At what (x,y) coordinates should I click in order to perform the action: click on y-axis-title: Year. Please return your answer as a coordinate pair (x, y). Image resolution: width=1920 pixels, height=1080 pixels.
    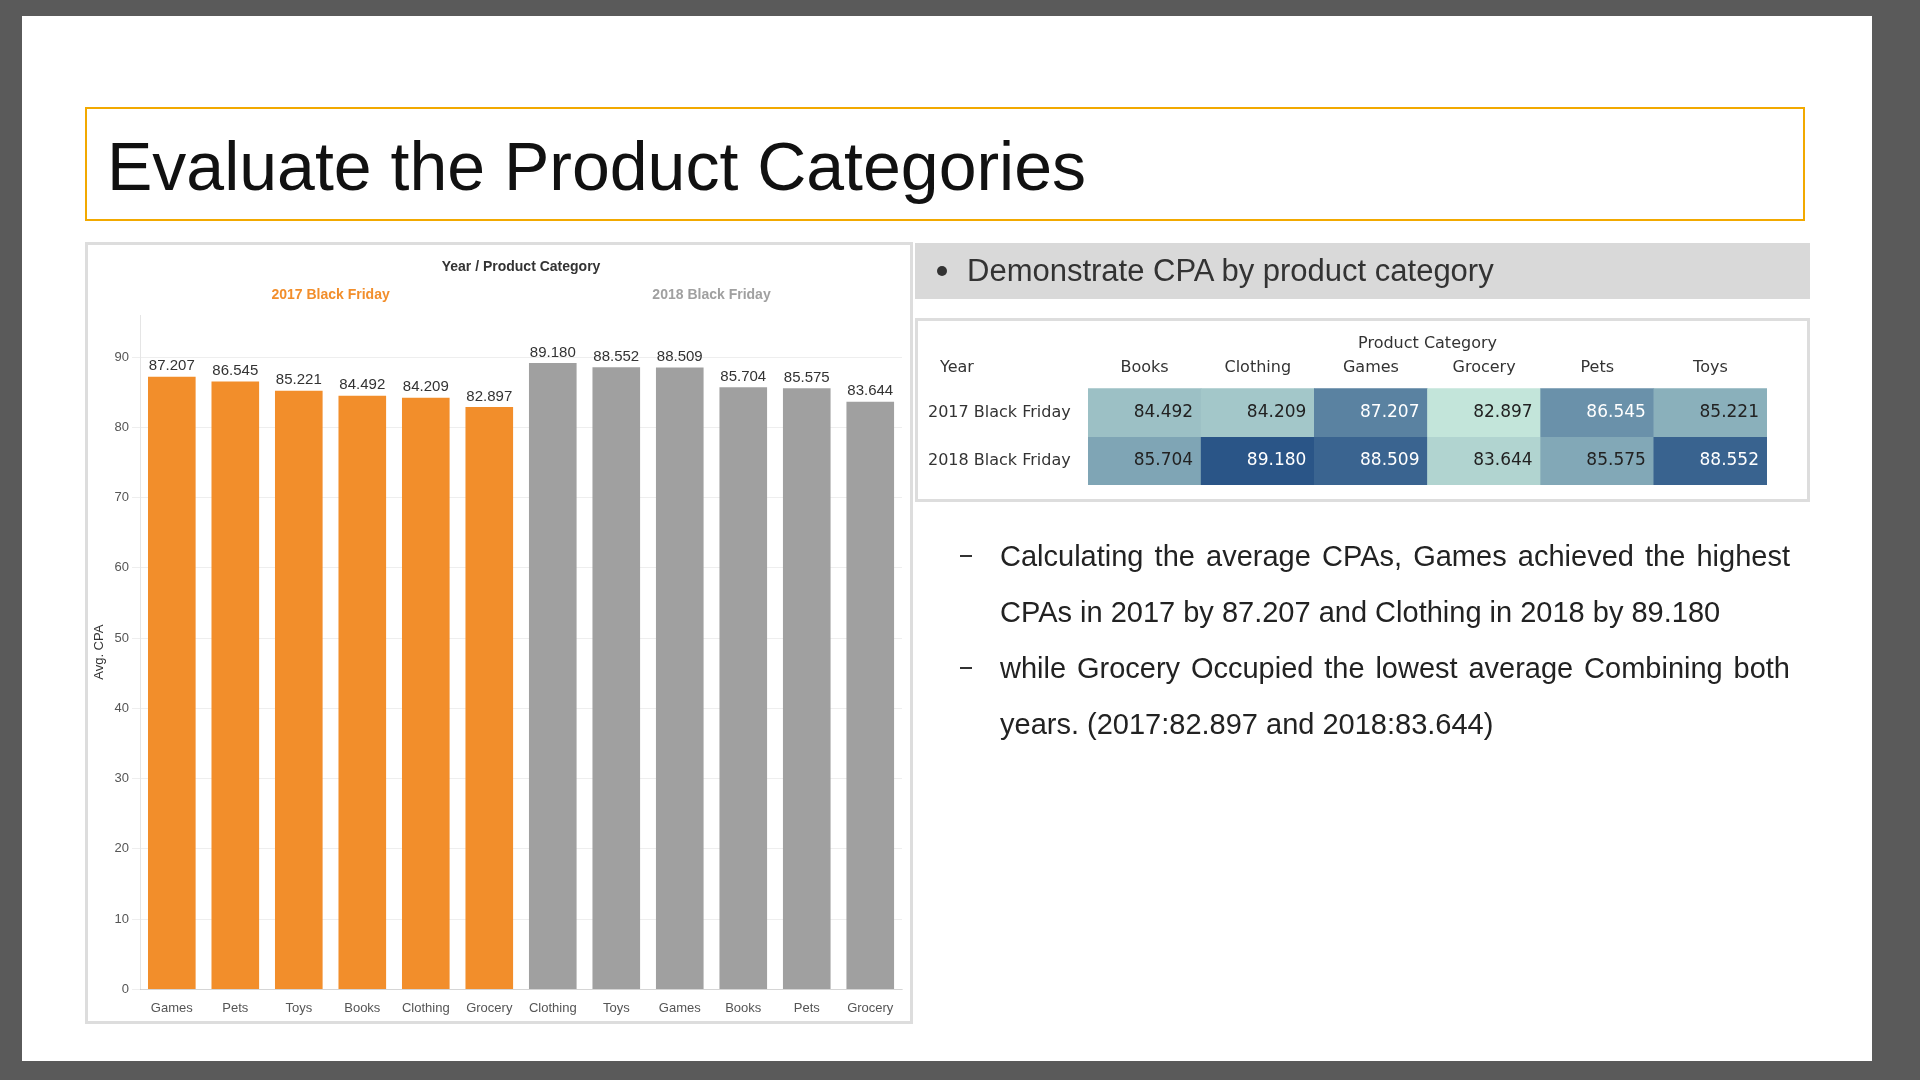
    Looking at the image, I should click on (957, 367).